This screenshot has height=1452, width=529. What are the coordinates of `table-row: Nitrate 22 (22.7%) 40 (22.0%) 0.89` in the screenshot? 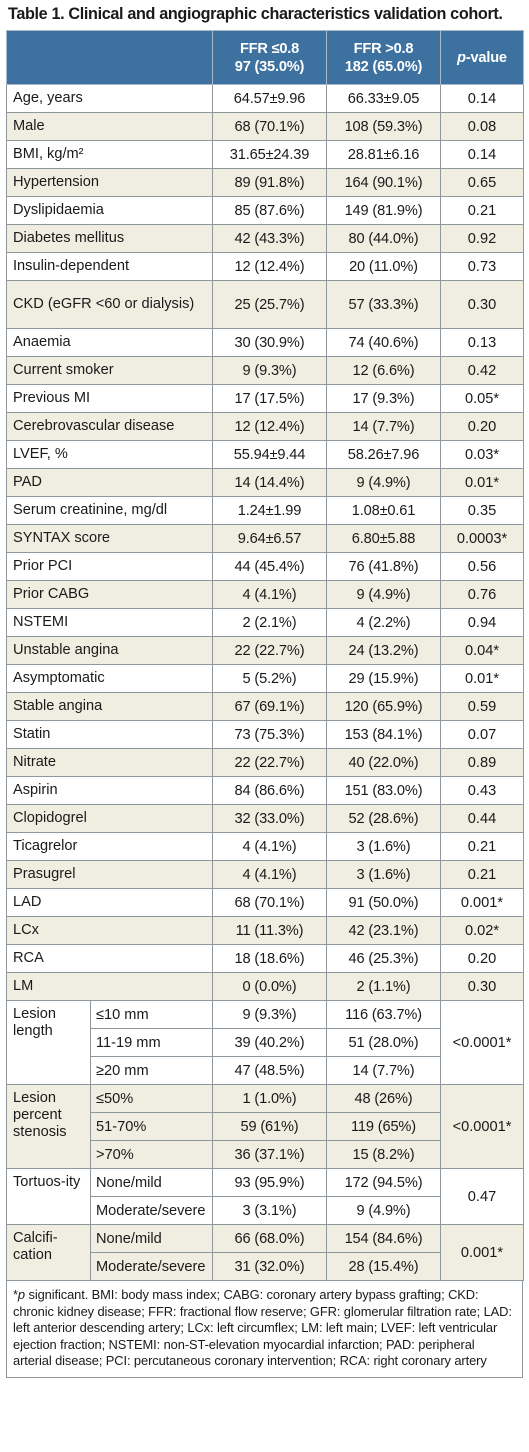 It's located at (265, 762).